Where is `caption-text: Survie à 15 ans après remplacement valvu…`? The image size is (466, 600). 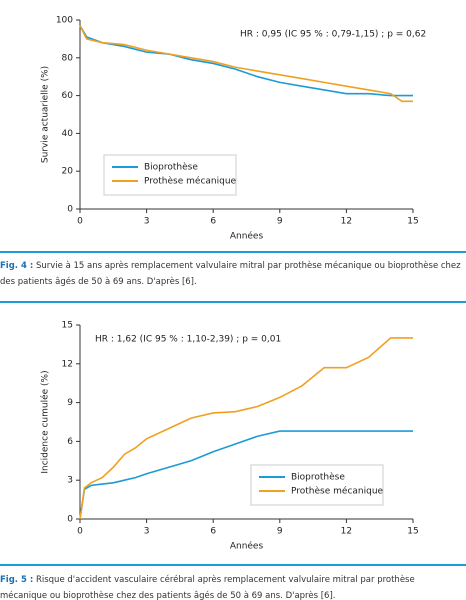
caption-text: Survie à 15 ans après remplacement valvu… is located at coordinates (230, 274).